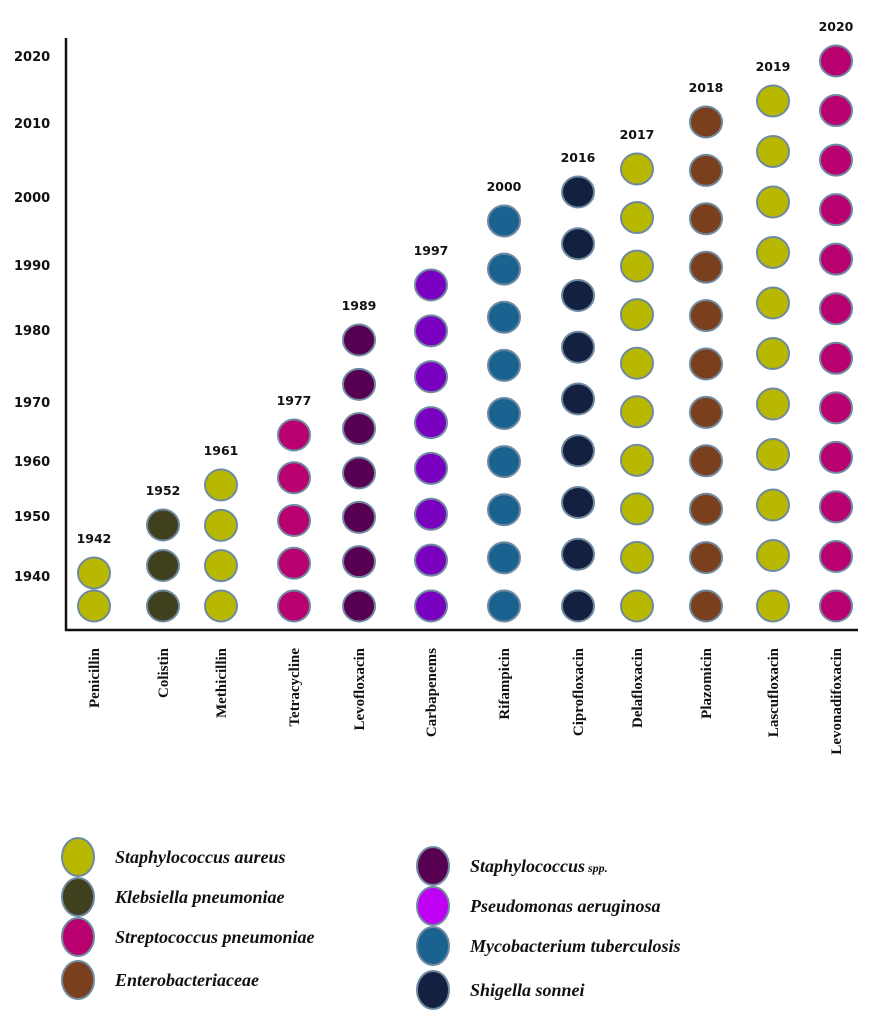  I want to click on legend-item: Mycobacterium tuberculosis, so click(548, 946).